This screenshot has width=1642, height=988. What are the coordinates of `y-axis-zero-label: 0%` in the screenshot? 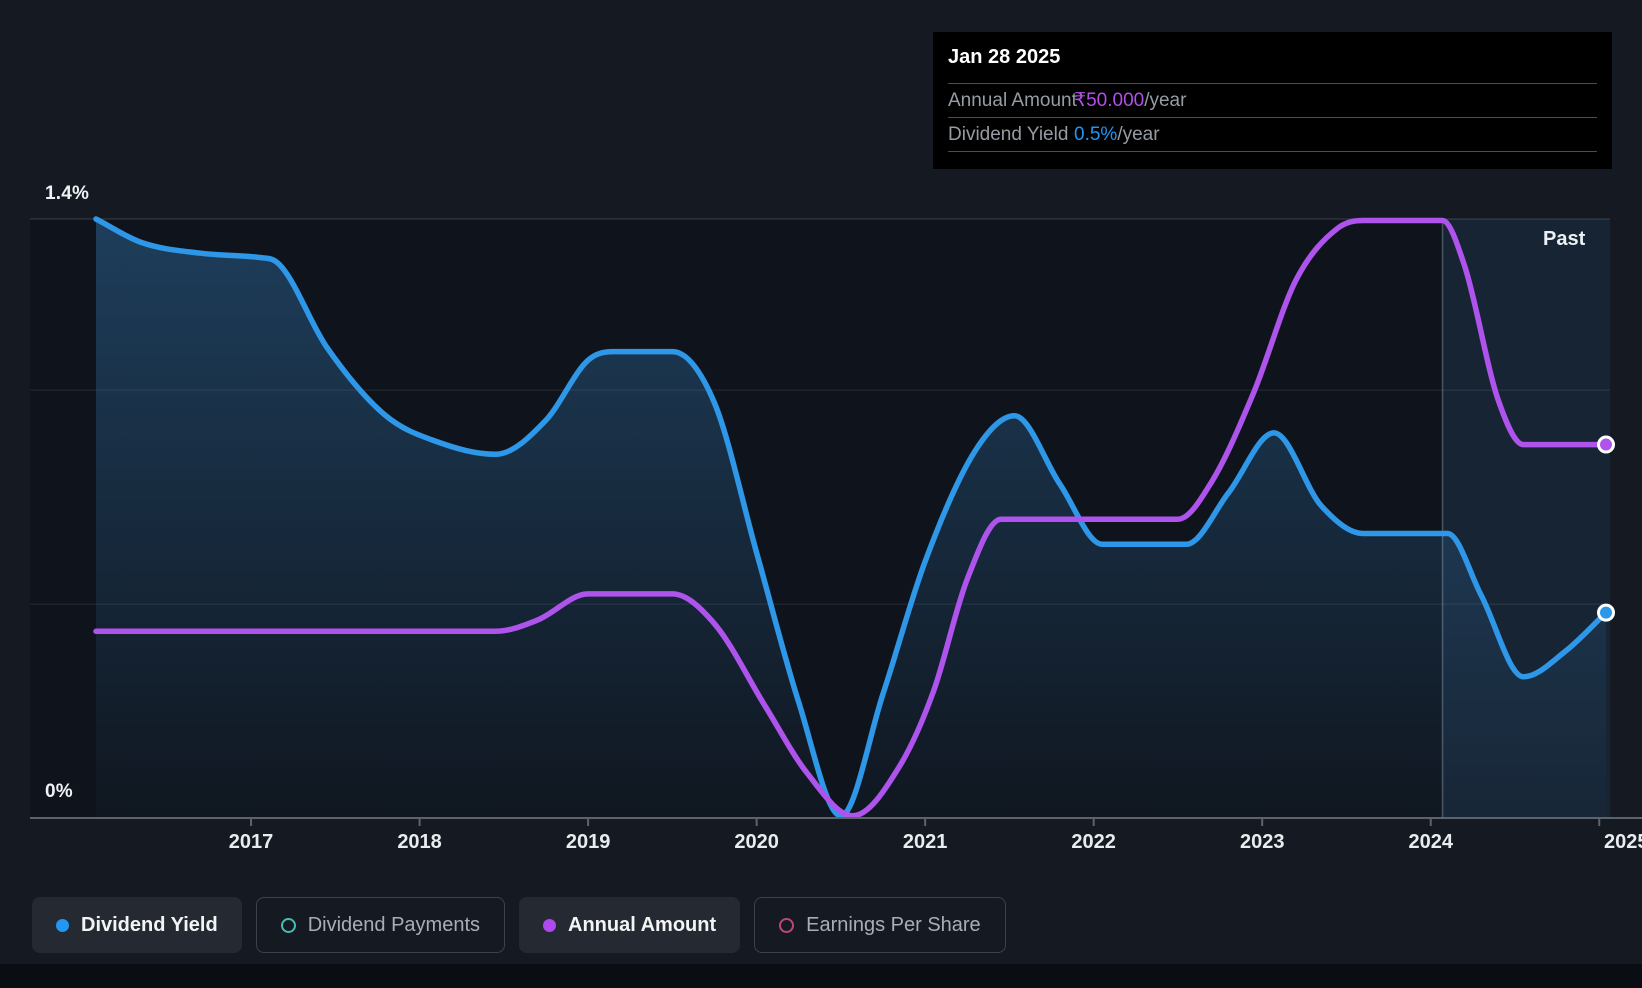 It's located at (59, 791).